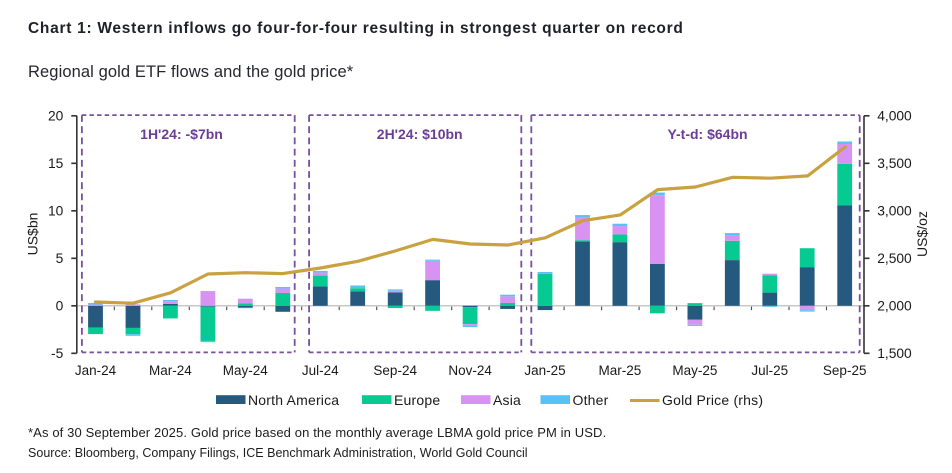 The width and height of the screenshot is (952, 473). What do you see at coordinates (507, 400) in the screenshot?
I see `svg-text: Asia` at bounding box center [507, 400].